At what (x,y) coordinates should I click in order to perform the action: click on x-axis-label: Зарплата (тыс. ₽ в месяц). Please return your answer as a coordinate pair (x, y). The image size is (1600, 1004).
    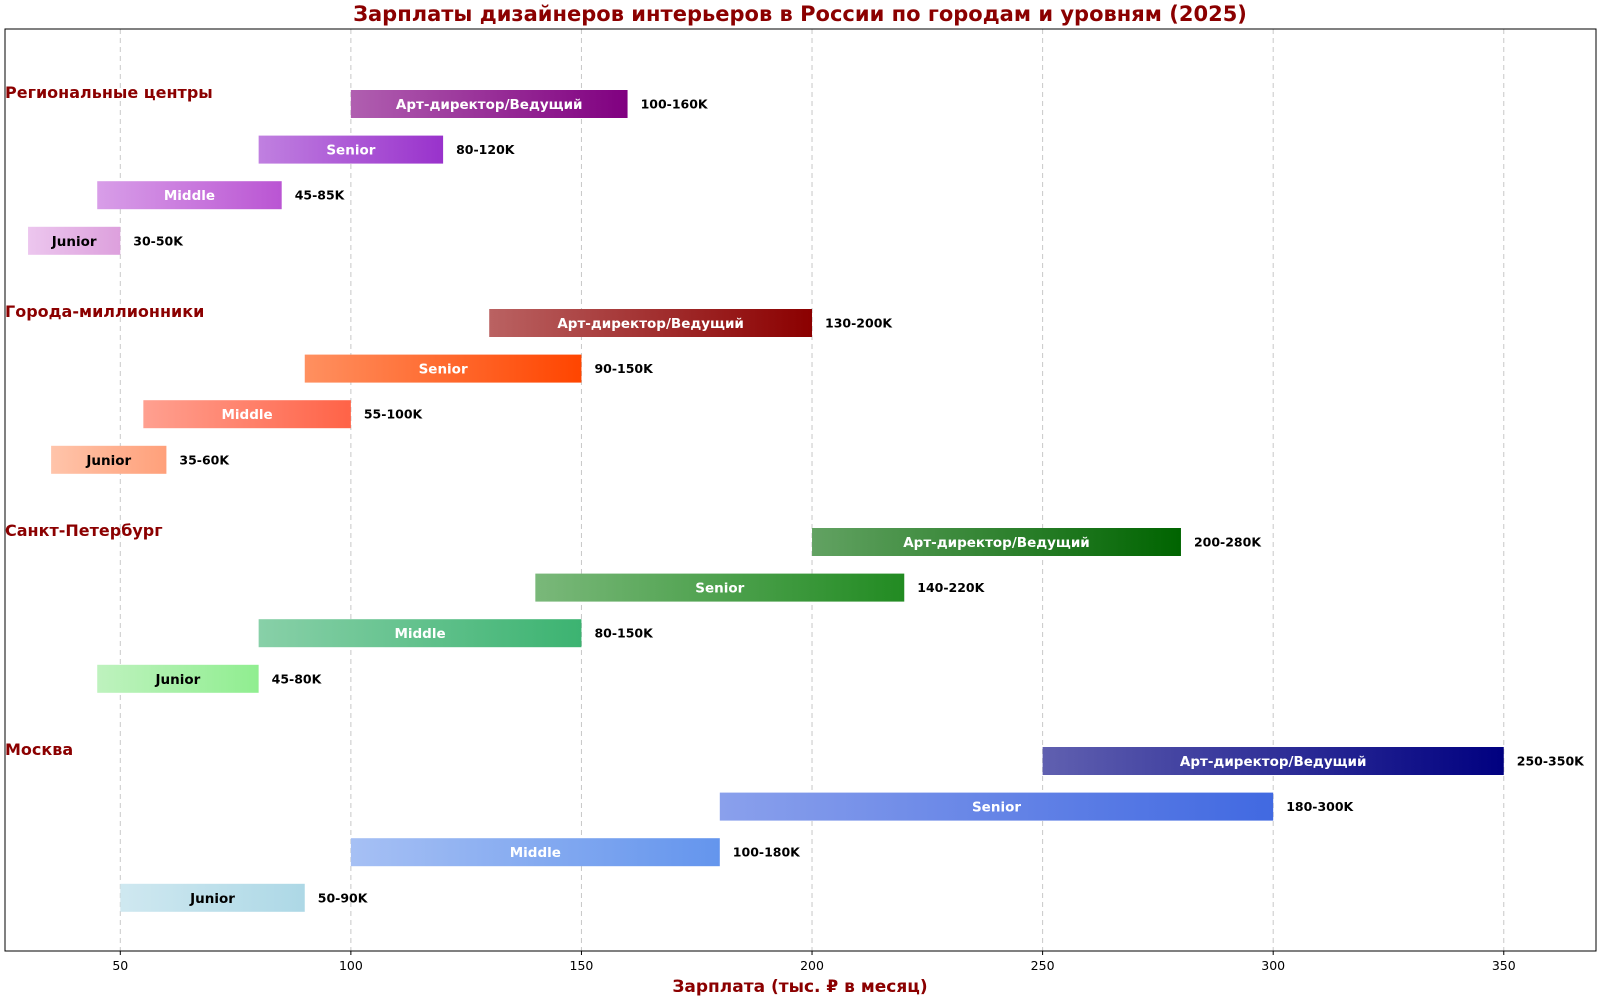
    Looking at the image, I should click on (799, 987).